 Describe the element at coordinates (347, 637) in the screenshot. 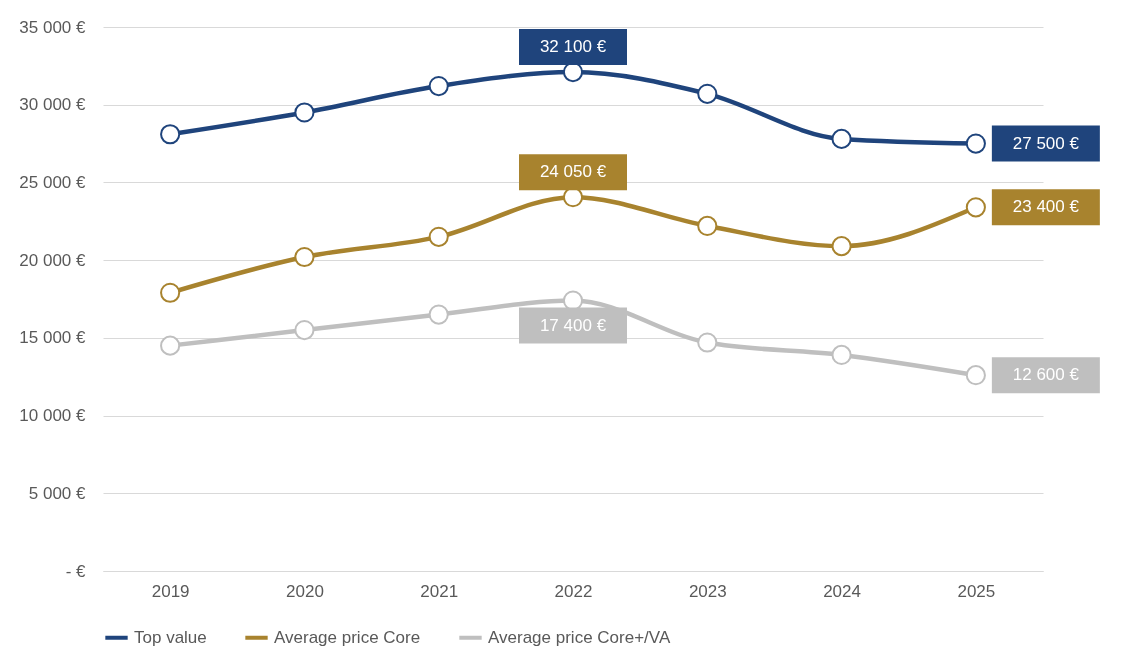

I see `legend-label: Average price Core` at that location.